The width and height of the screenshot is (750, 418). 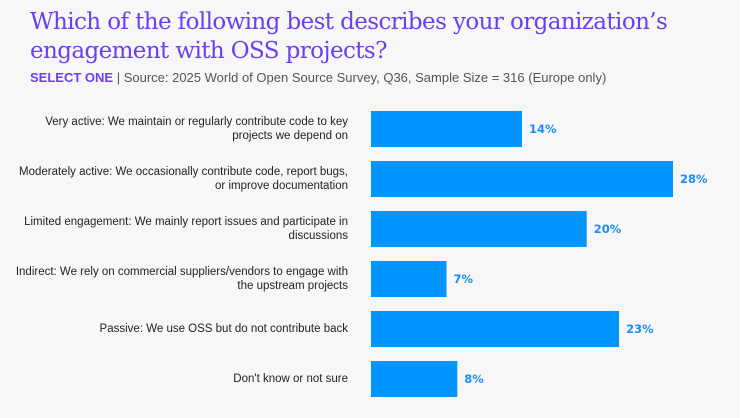 I want to click on category-label: Don't know or not sure, so click(x=290, y=379).